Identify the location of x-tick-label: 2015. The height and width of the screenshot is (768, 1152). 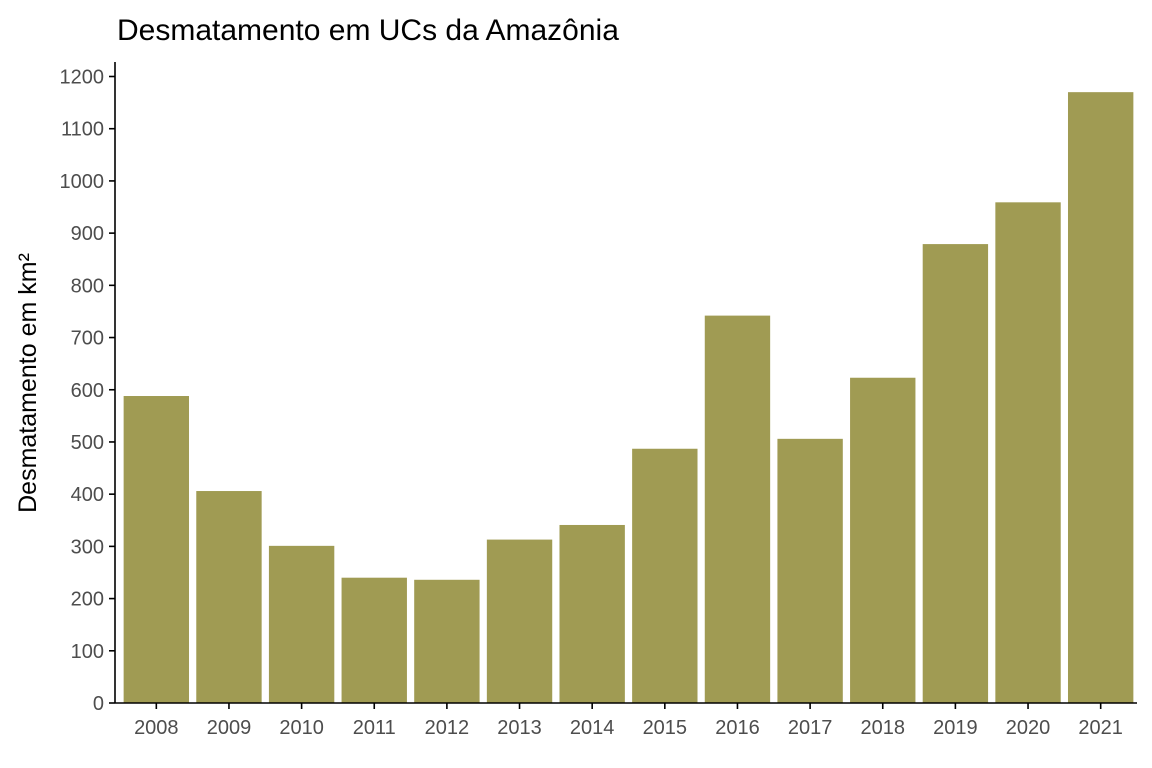
(665, 728).